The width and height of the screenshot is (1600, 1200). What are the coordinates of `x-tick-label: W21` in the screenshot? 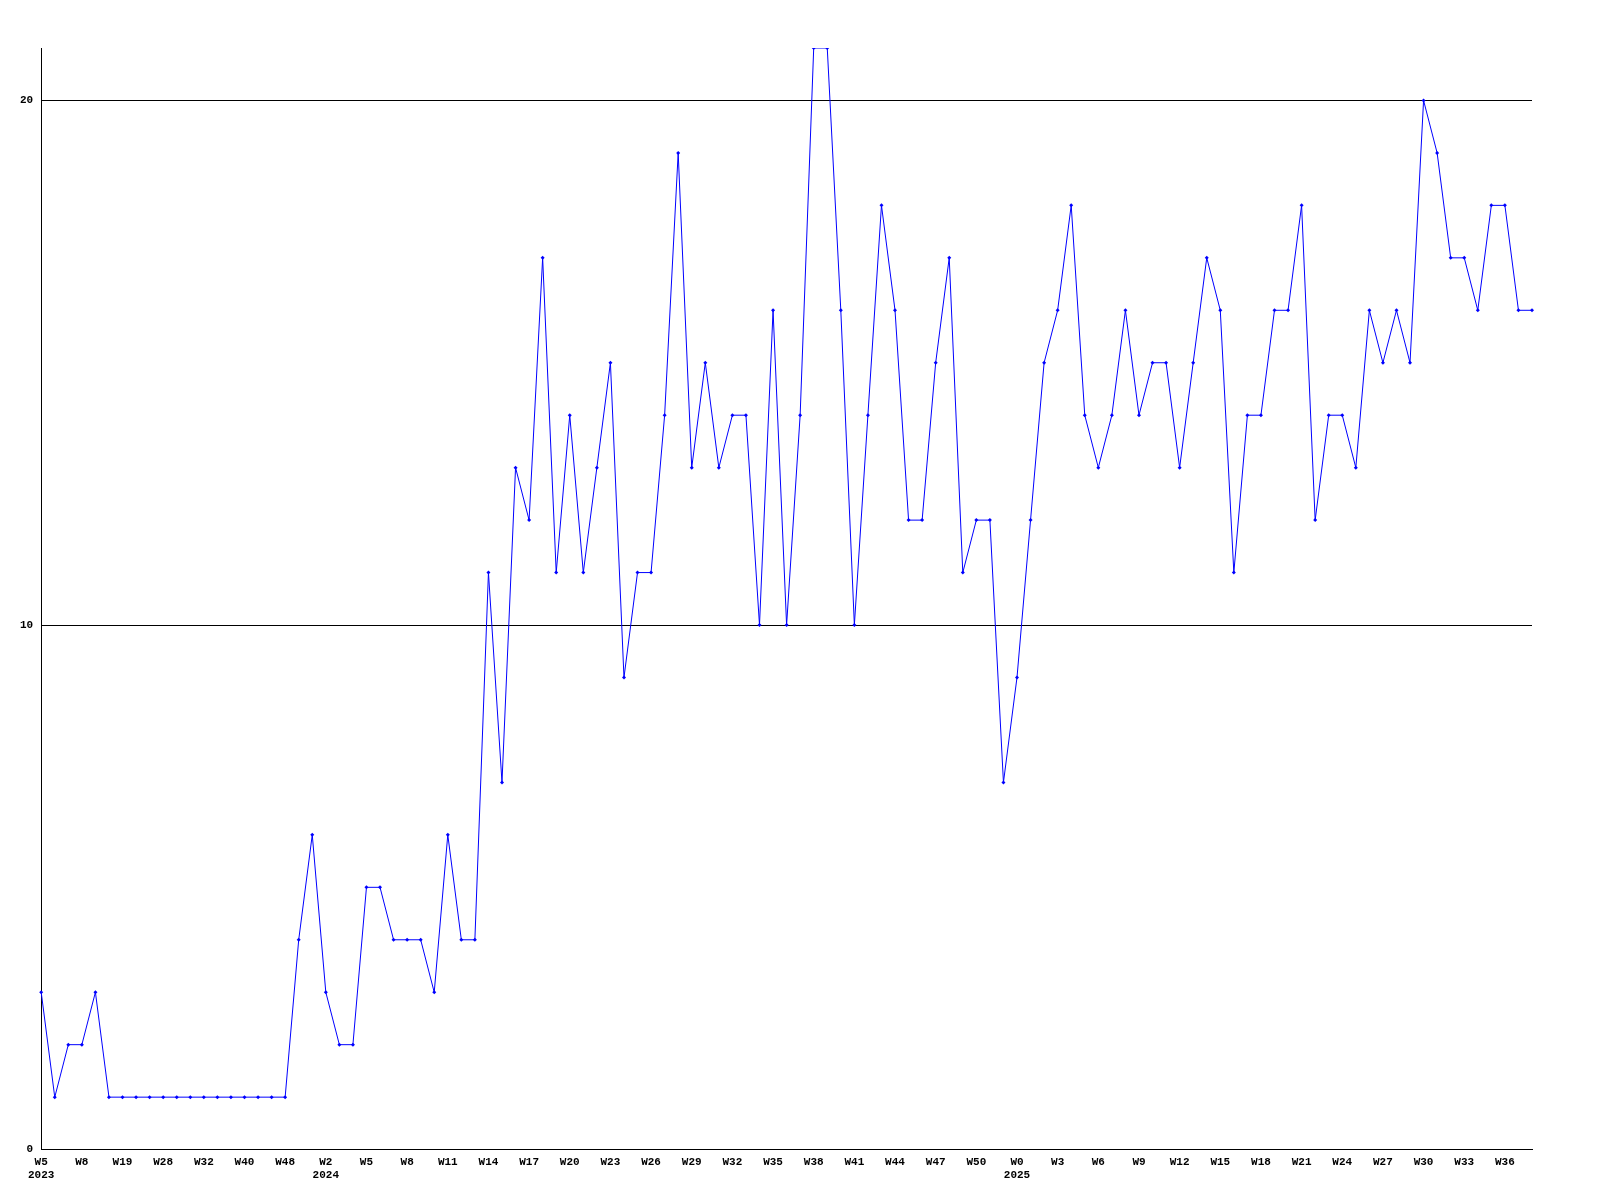 It's located at (1301, 1161).